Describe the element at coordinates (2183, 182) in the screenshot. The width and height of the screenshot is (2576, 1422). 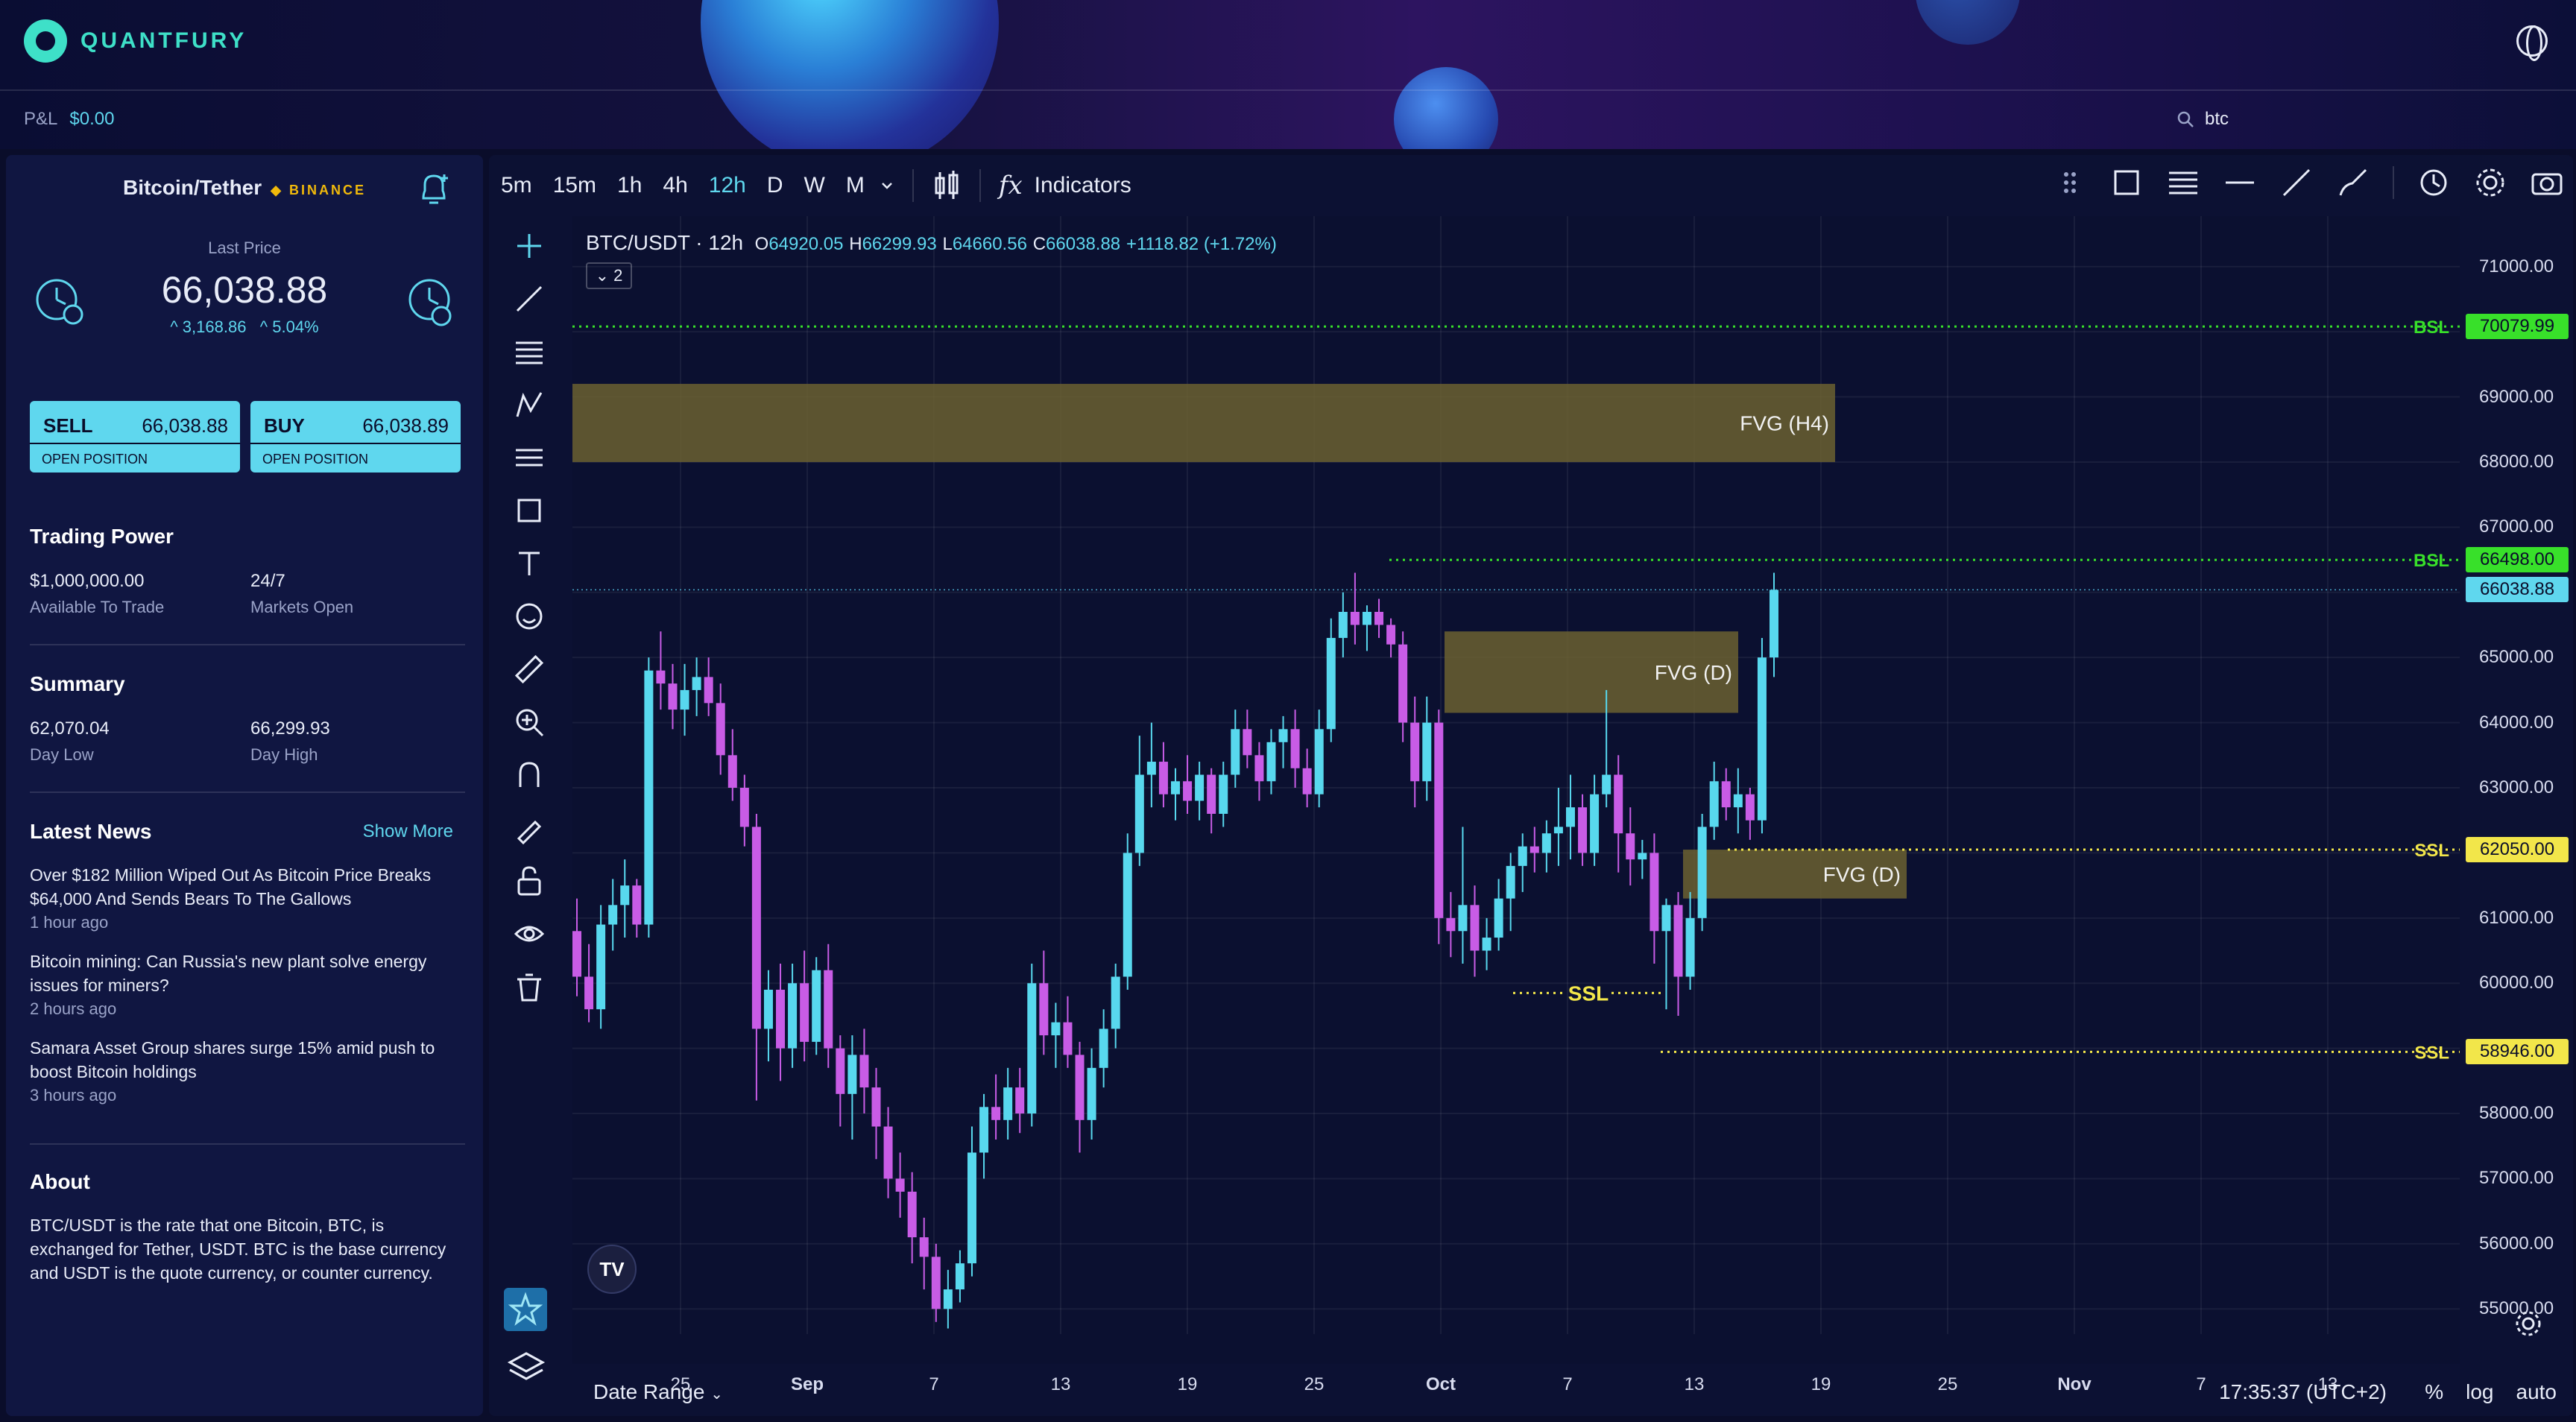
I see `fib-retracement-icon` at that location.